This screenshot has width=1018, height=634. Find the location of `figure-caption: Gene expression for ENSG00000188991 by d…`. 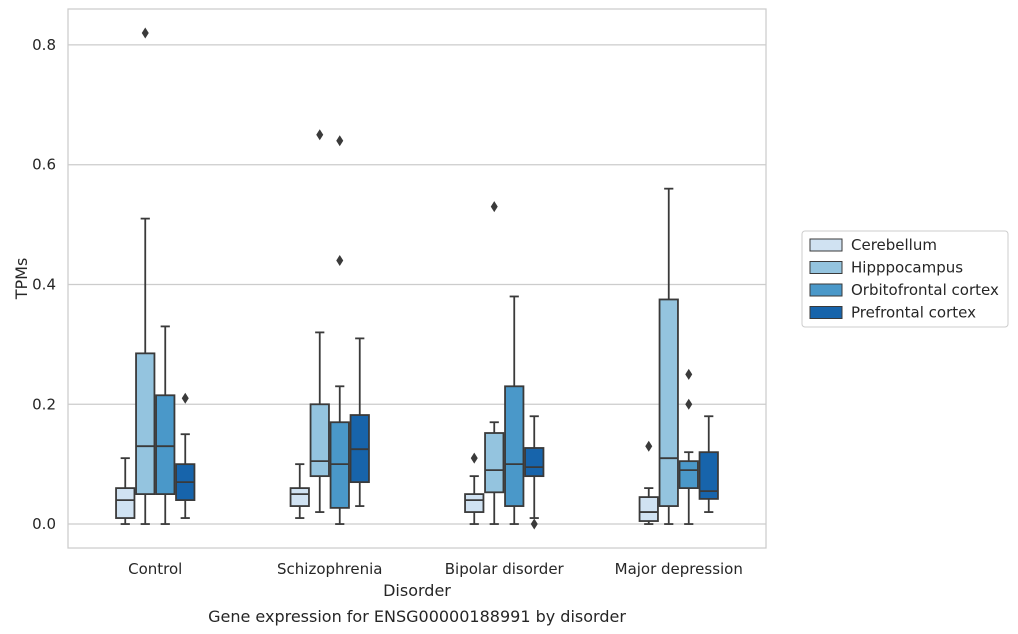

figure-caption: Gene expression for ENSG00000188991 by d… is located at coordinates (417, 616).